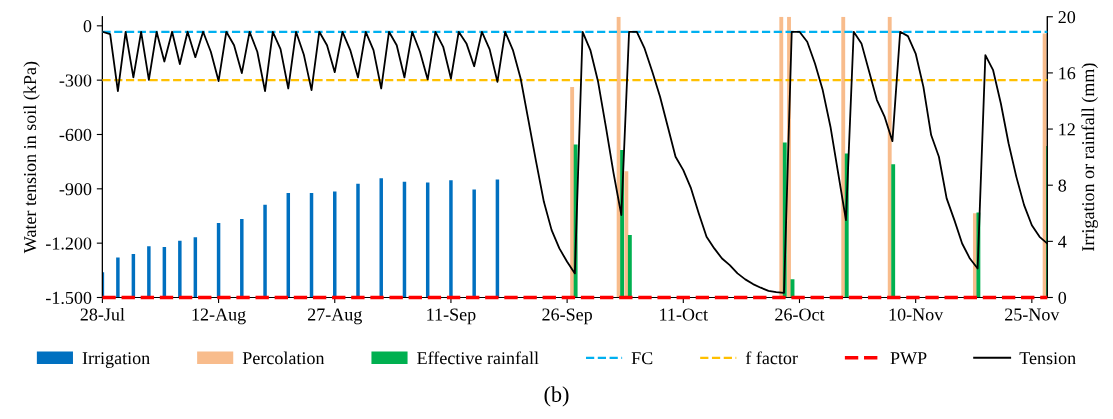 This screenshot has height=419, width=1113. Describe the element at coordinates (1047, 358) in the screenshot. I see `legend-label: Tension` at that location.